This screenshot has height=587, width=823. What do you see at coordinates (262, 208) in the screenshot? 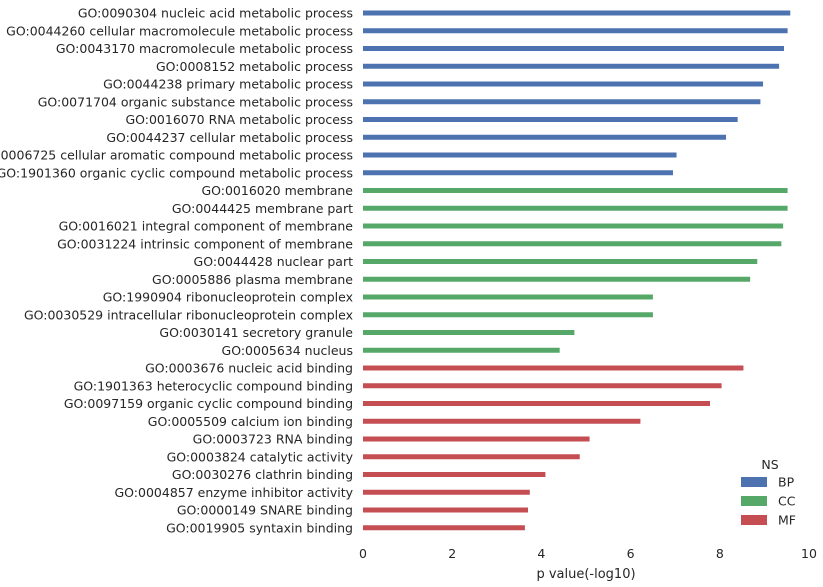
I see `category-label-11: GO:0044425 membrane part` at bounding box center [262, 208].